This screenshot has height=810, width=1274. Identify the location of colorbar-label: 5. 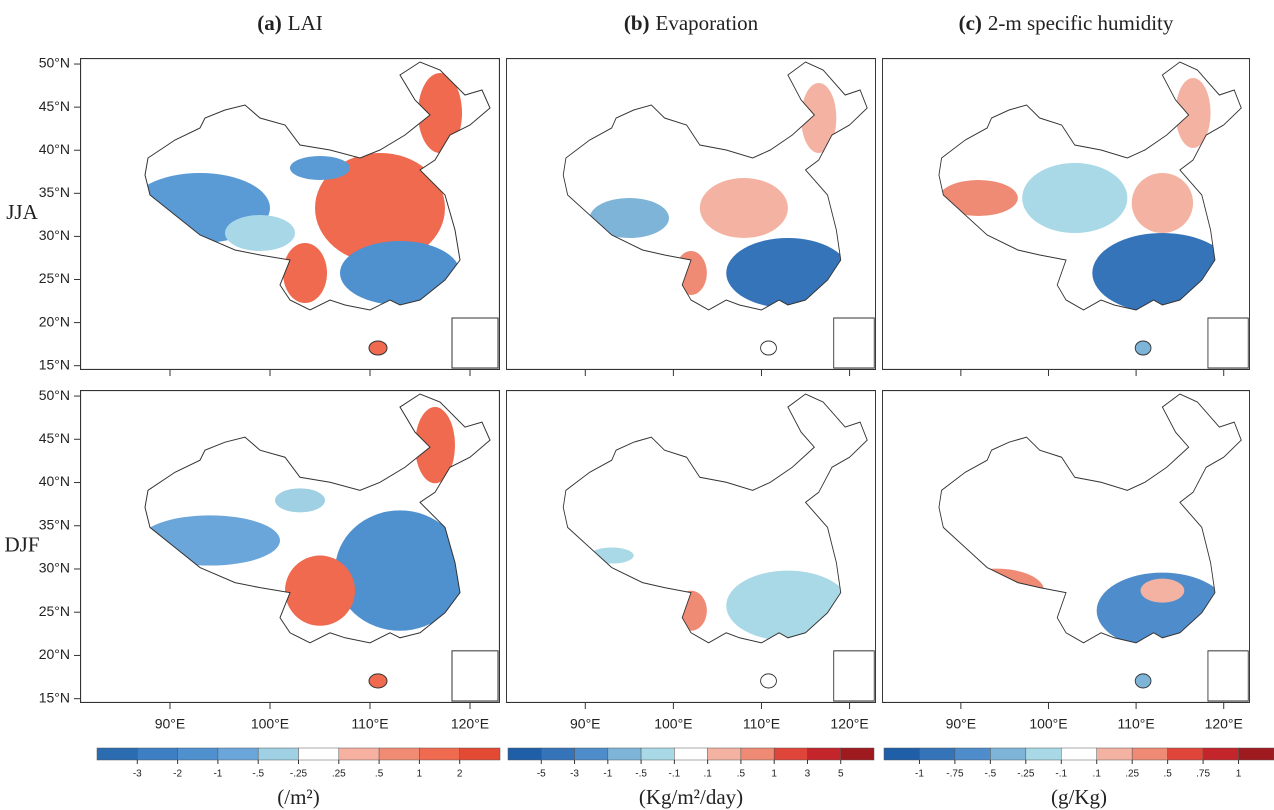
(841, 774).